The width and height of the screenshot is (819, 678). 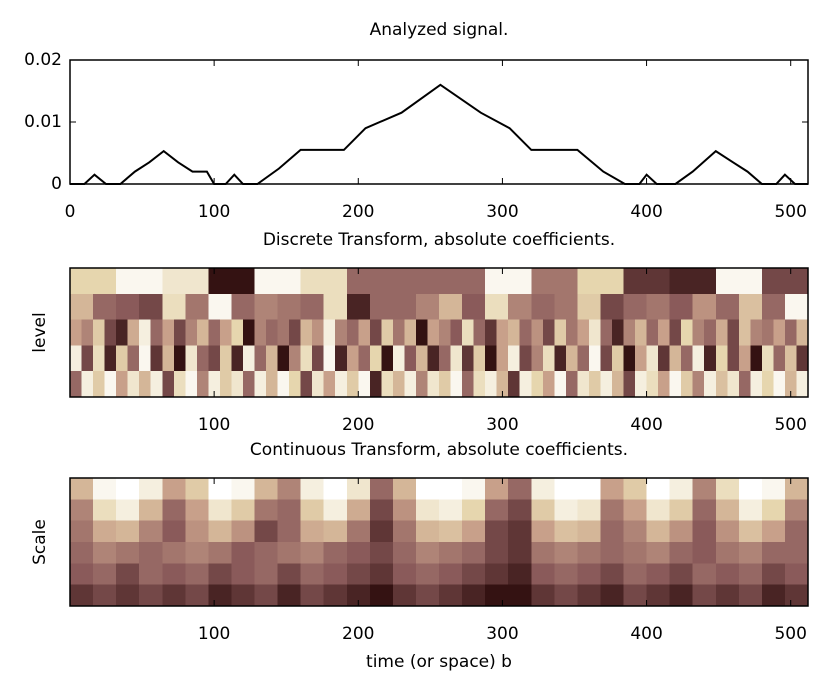 What do you see at coordinates (40, 542) in the screenshot?
I see `y-axis-label: Scale` at bounding box center [40, 542].